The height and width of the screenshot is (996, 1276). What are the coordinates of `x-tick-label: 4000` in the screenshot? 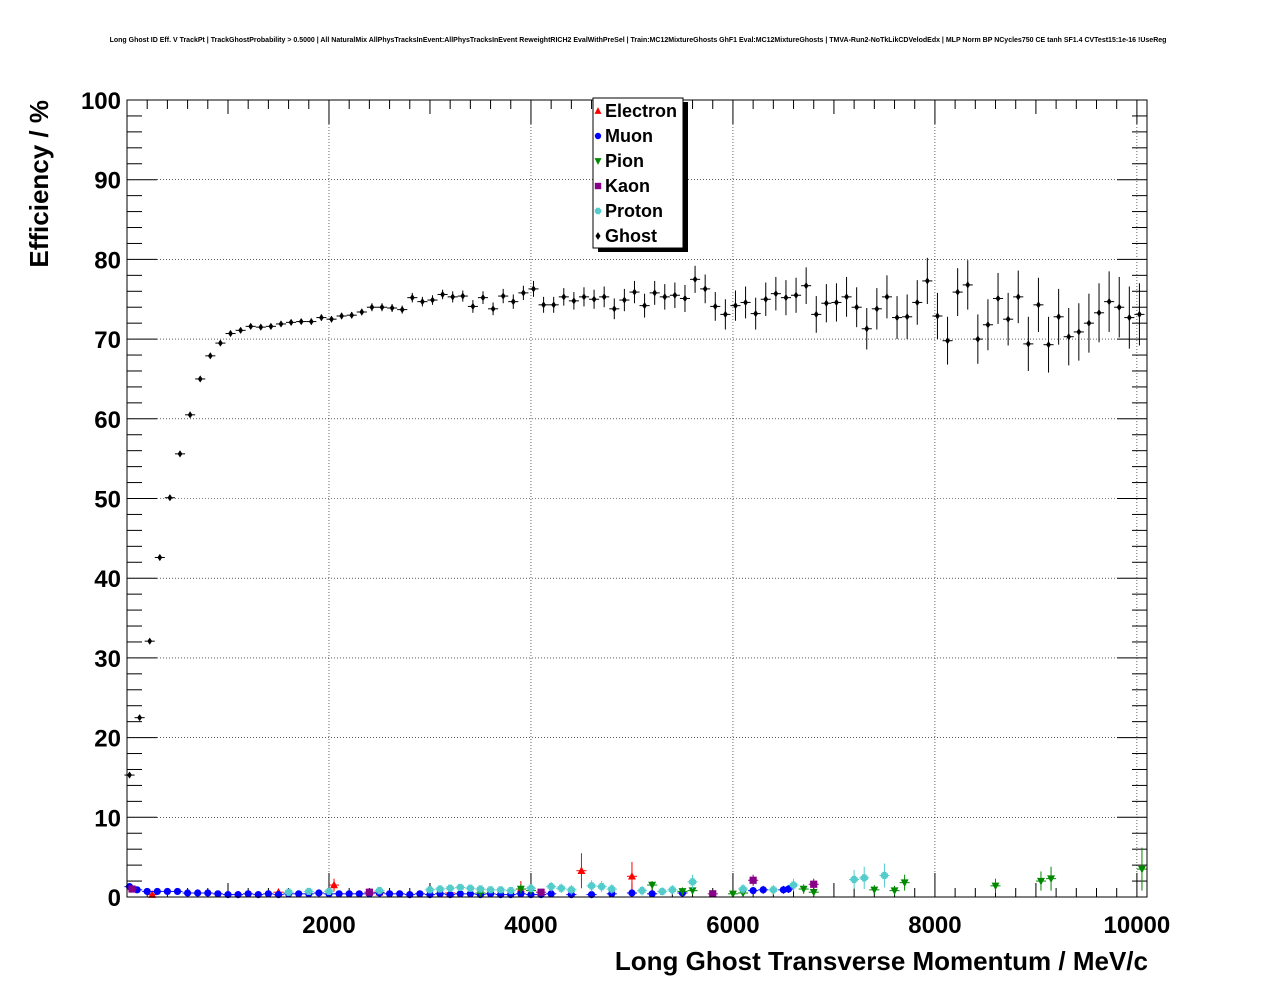 It's located at (530, 925).